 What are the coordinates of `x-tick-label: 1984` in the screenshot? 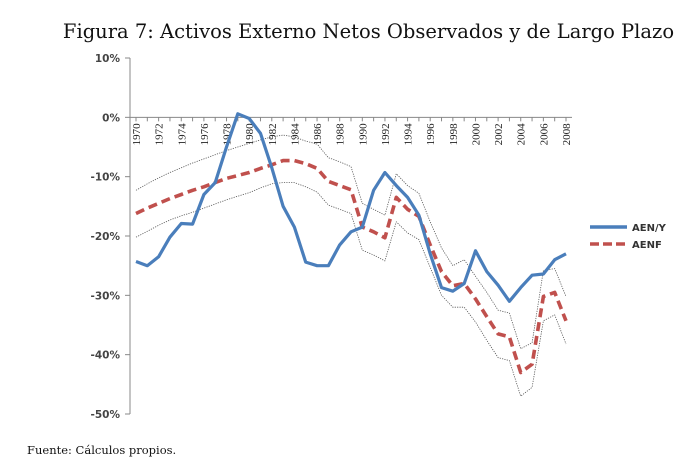 It's located at (295, 134).